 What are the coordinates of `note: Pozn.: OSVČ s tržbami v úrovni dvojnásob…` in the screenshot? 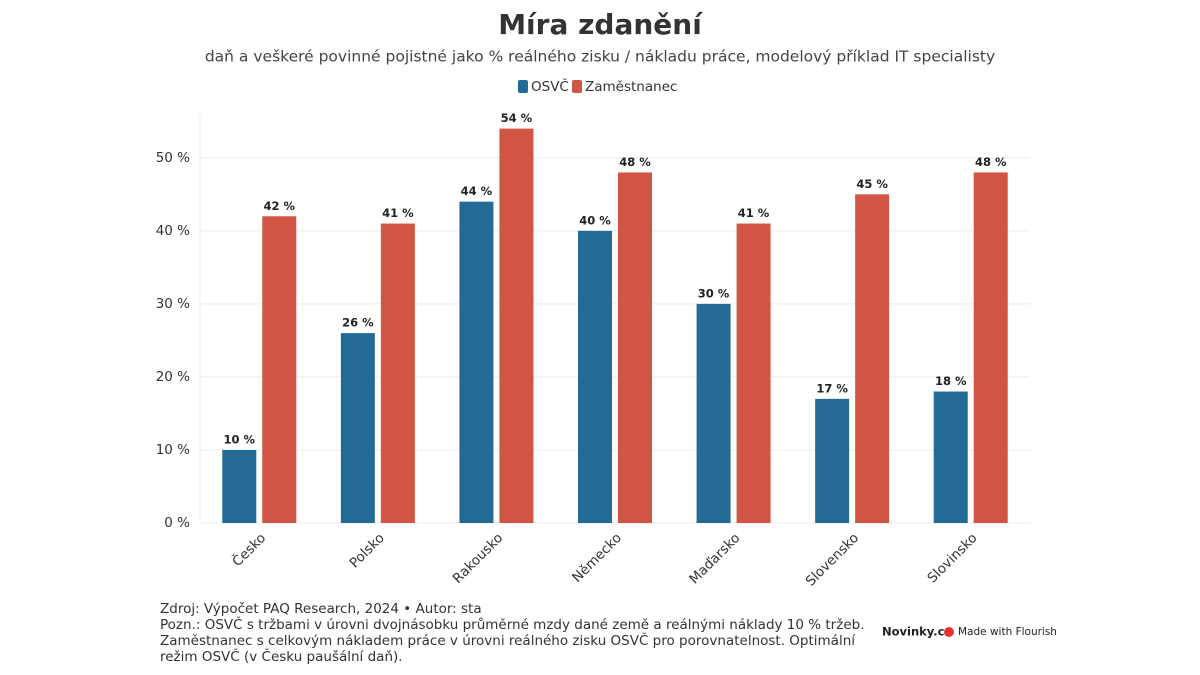 It's located at (512, 641).